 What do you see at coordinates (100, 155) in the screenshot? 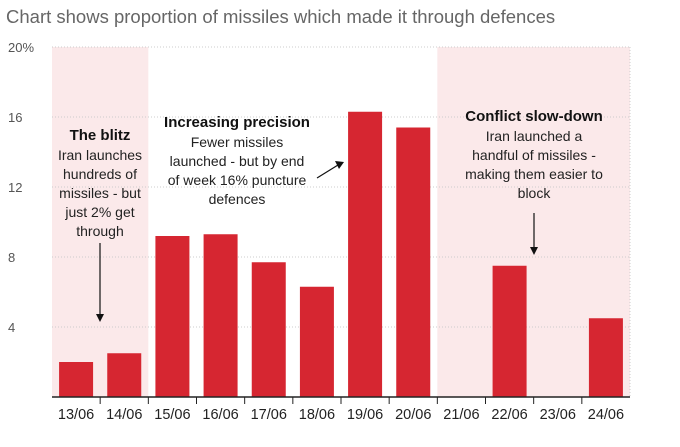
I see `annotation-text: Iran launches` at bounding box center [100, 155].